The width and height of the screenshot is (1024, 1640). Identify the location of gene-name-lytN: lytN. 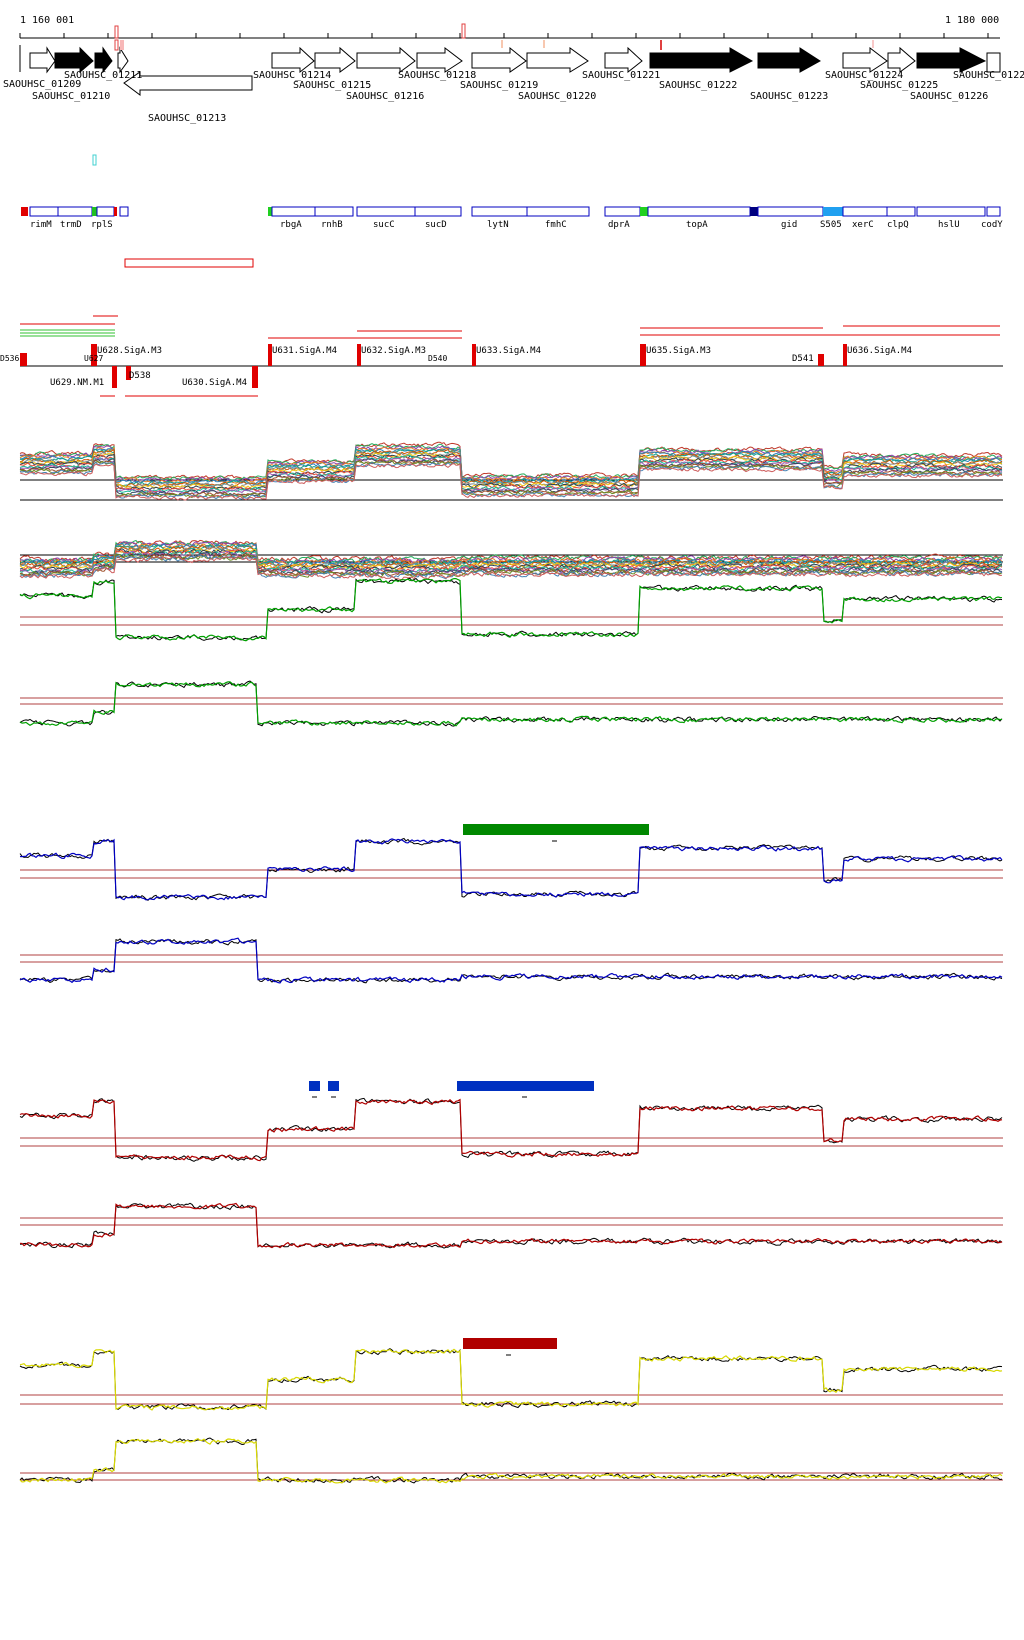
(498, 225).